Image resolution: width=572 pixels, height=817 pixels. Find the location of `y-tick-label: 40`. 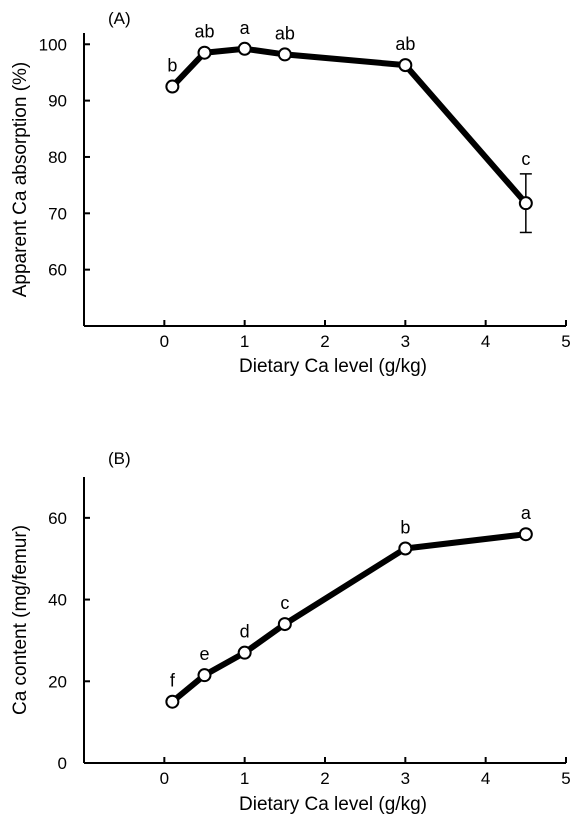

y-tick-label: 40 is located at coordinates (57, 600).